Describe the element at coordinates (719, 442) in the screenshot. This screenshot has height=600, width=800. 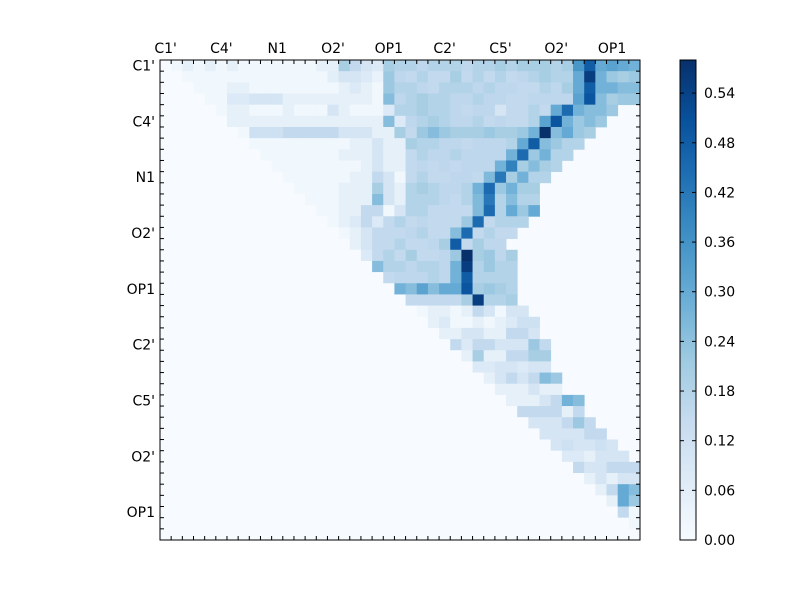
I see `colorbar-tick-label: 0.12` at that location.